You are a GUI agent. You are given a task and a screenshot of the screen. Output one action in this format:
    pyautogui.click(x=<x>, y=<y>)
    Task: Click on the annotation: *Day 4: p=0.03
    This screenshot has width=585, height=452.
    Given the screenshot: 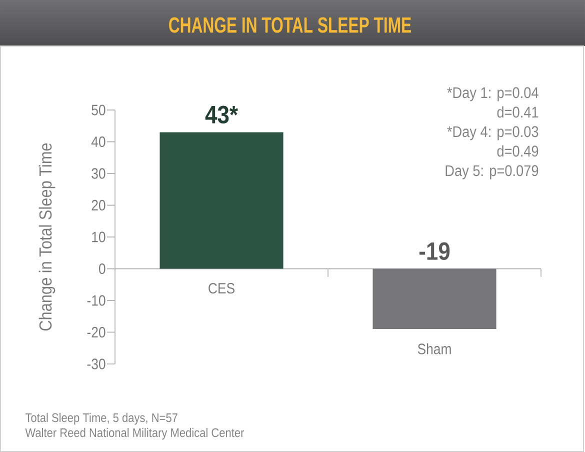 What is the action you would take?
    pyautogui.click(x=492, y=133)
    